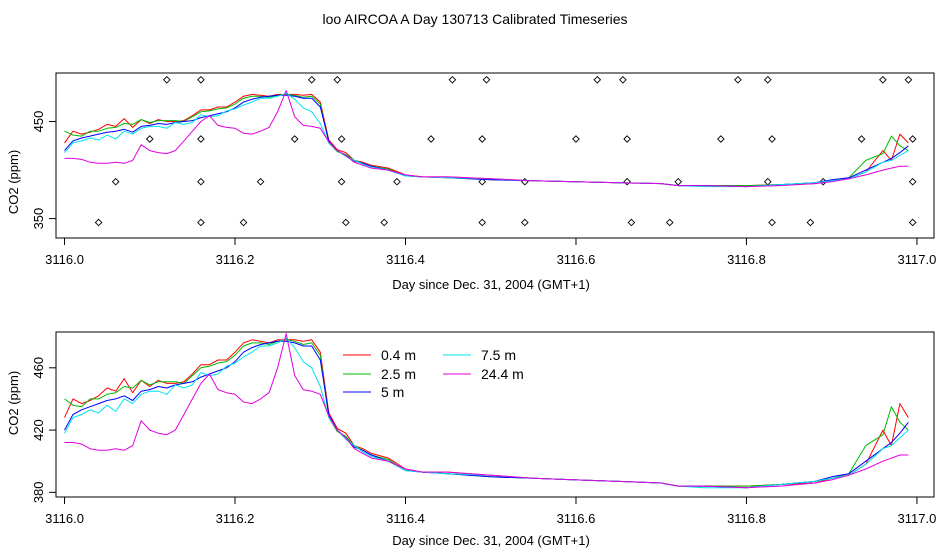 The height and width of the screenshot is (550, 950). What do you see at coordinates (38, 219) in the screenshot?
I see `y-tick-label: 350` at bounding box center [38, 219].